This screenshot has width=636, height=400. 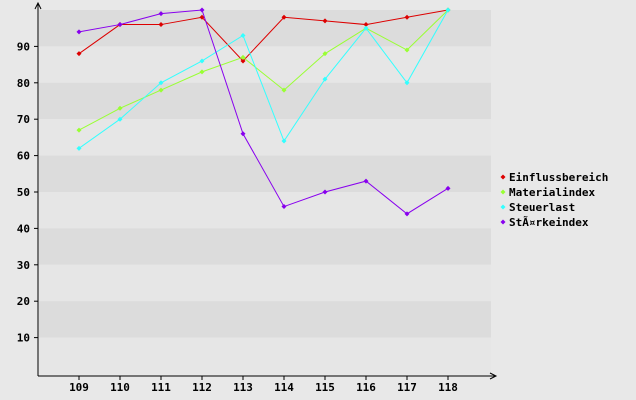 What do you see at coordinates (161, 387) in the screenshot?
I see `x-tick-label: 111` at bounding box center [161, 387].